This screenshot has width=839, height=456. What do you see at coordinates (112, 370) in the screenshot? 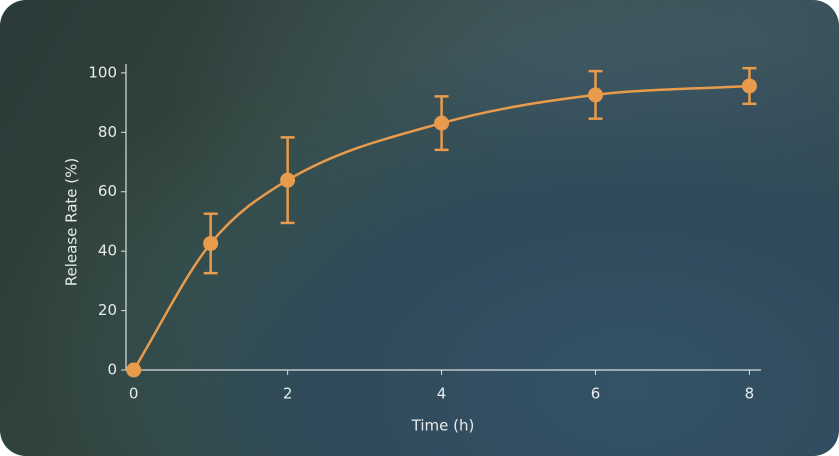
I see `y-tick-label: 0` at bounding box center [112, 370].